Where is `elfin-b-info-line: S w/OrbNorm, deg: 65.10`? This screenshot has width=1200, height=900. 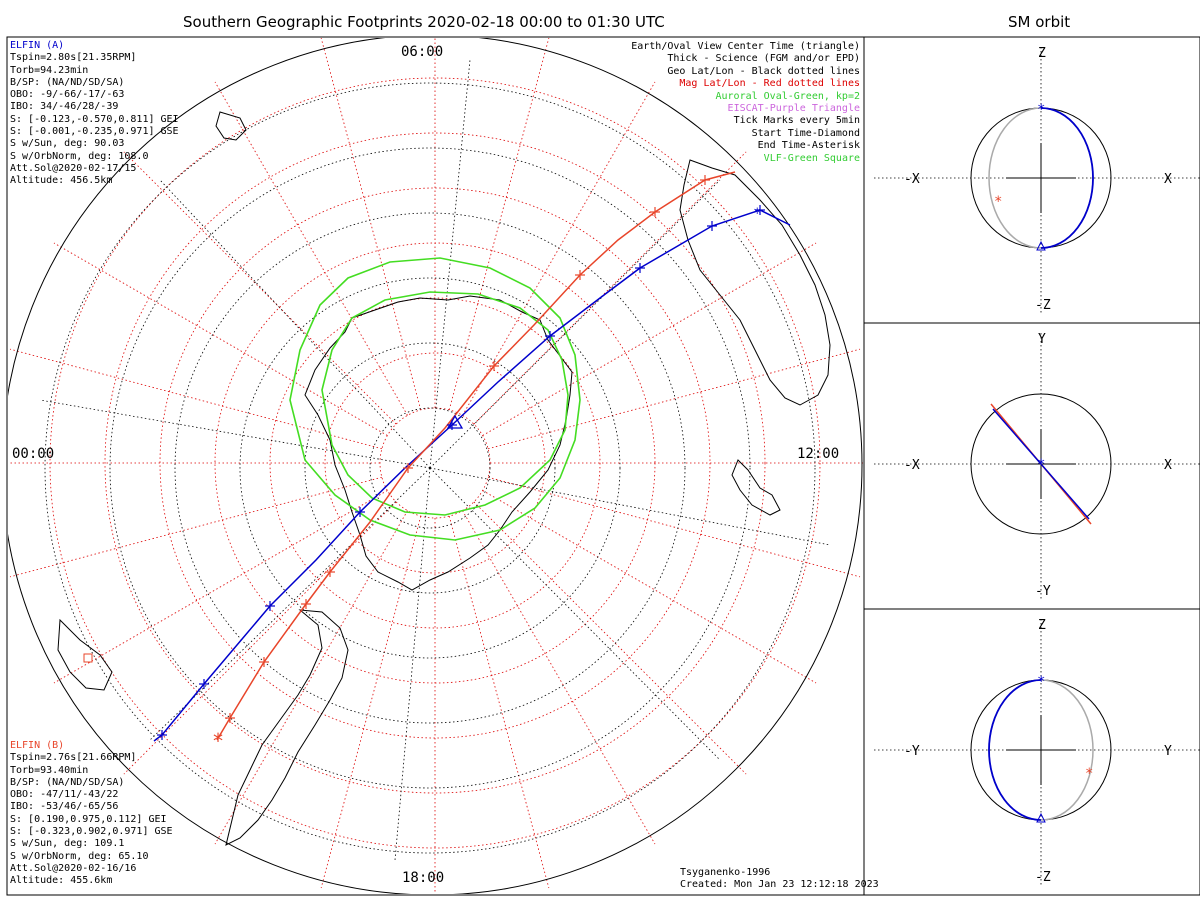
elfin-b-info-line: S w/OrbNorm, deg: 65.10 is located at coordinates (79, 856).